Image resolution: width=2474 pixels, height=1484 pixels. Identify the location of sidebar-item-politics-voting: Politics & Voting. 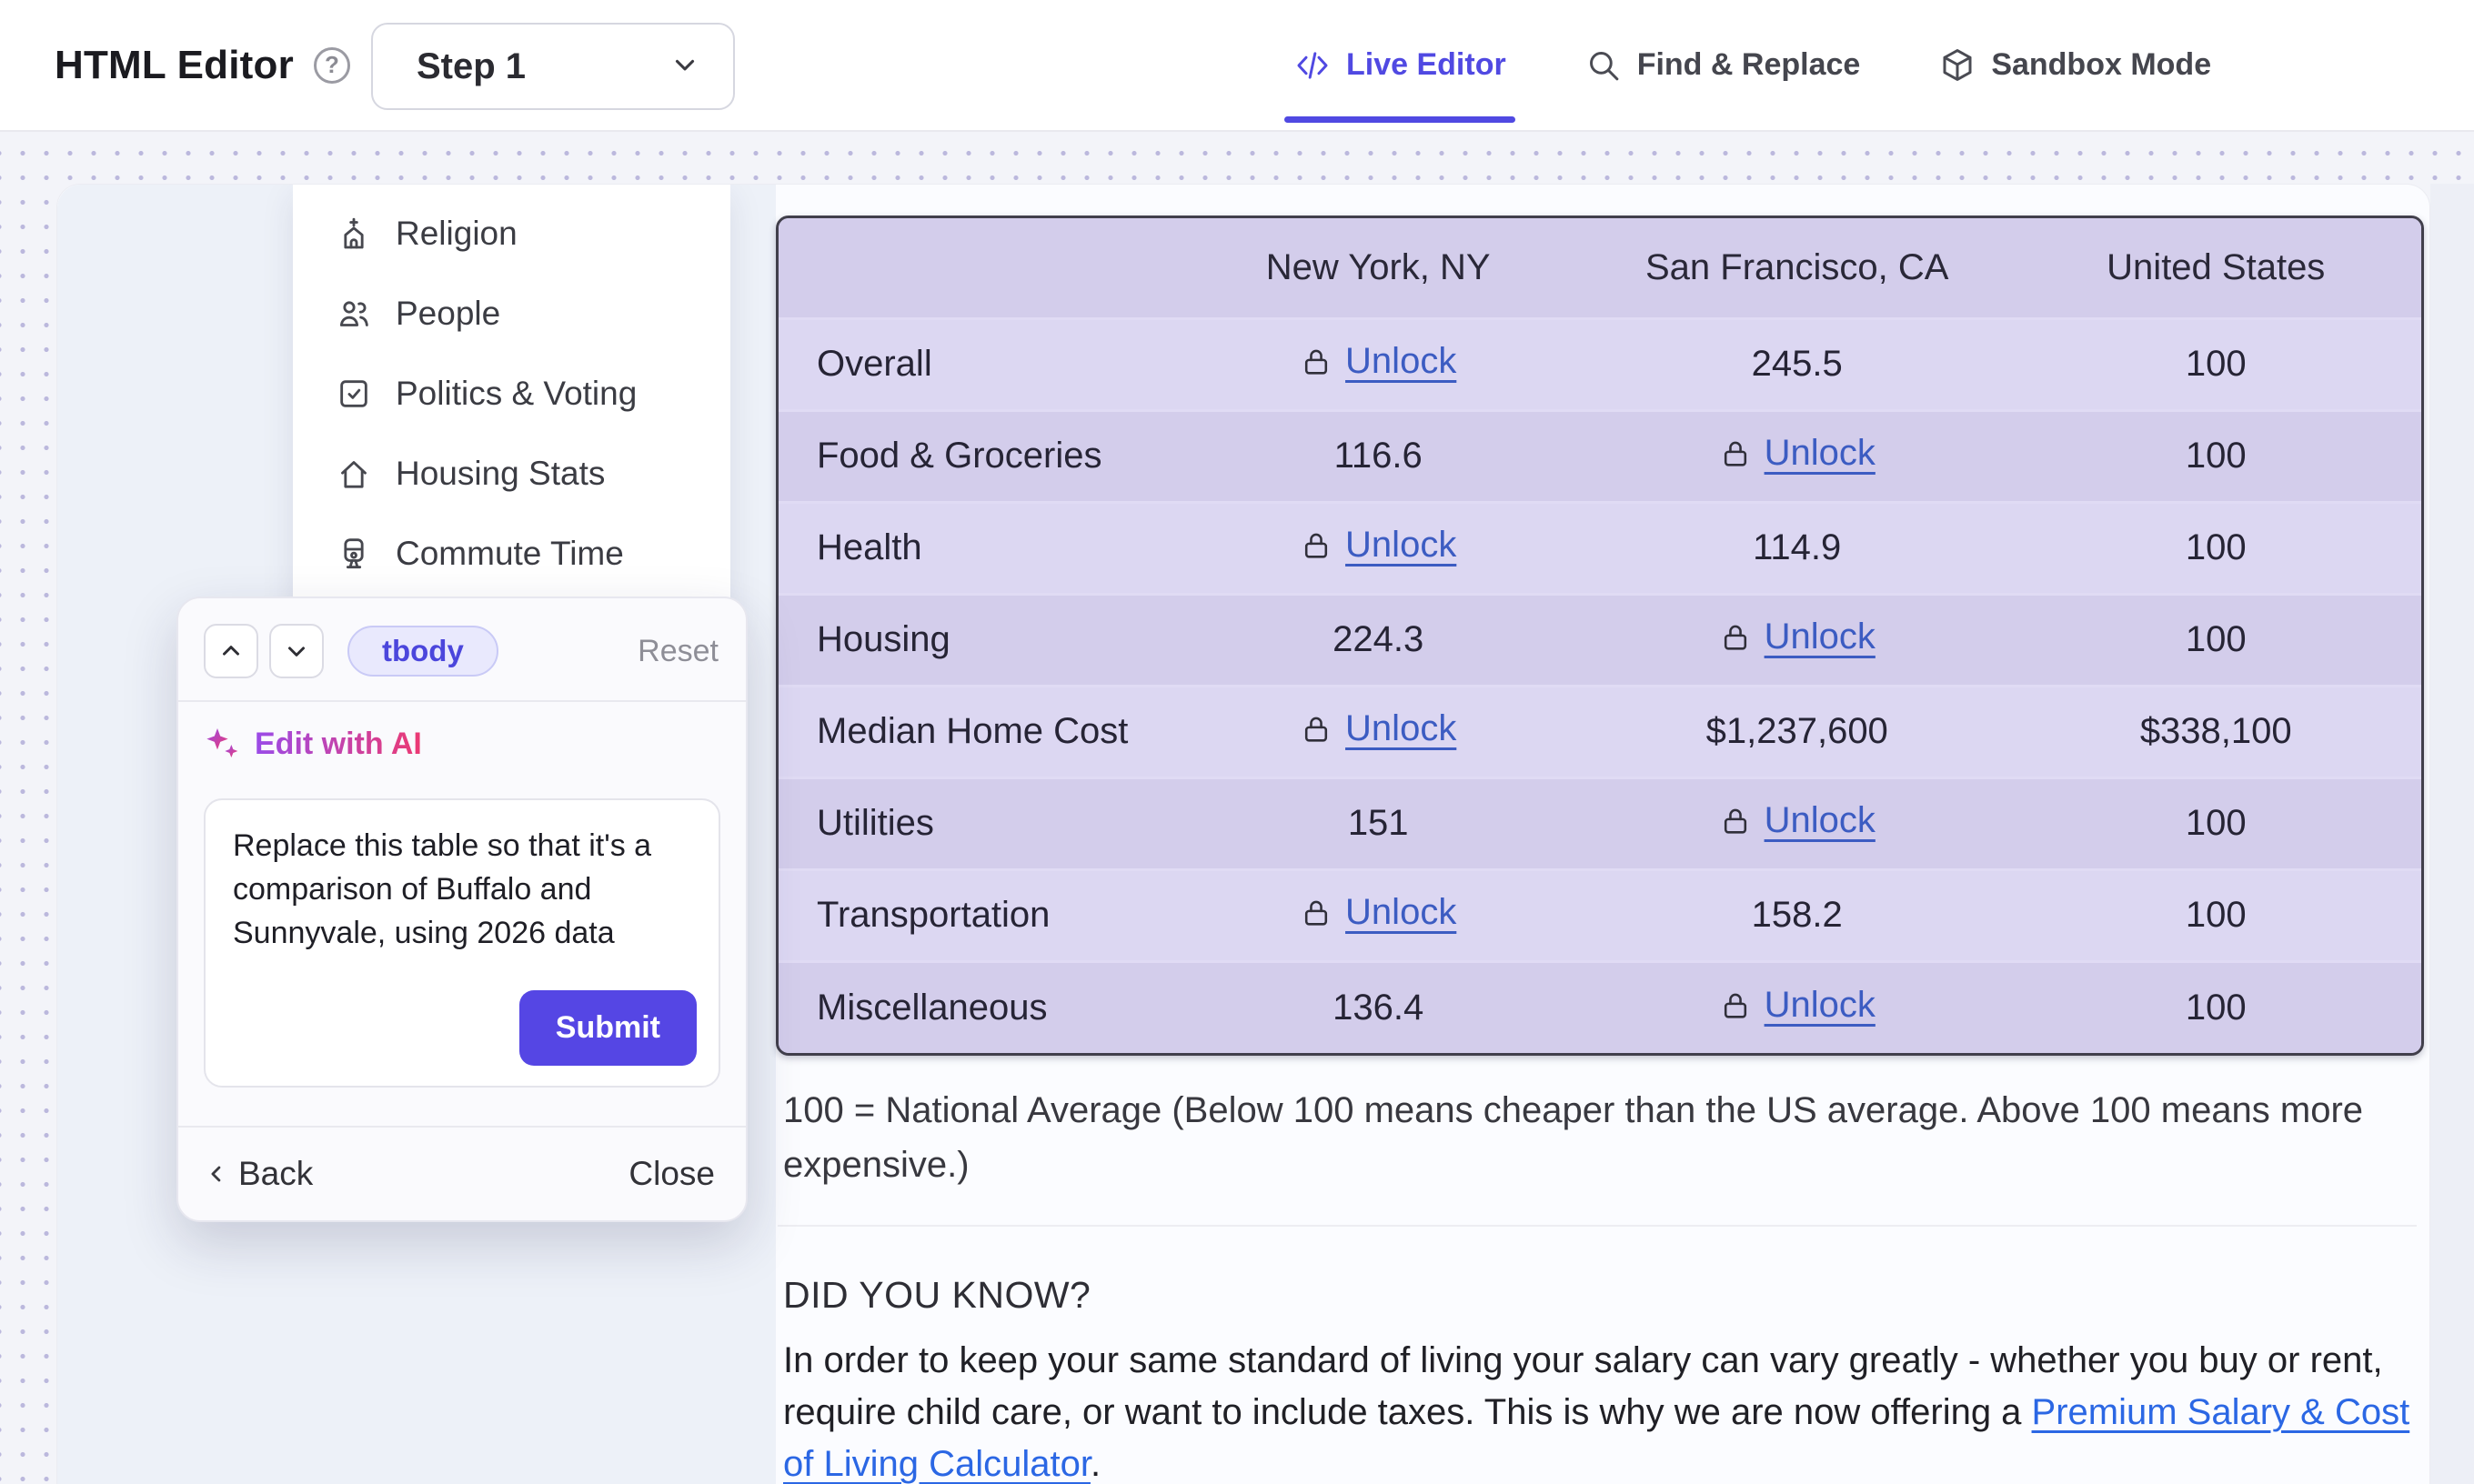
(511, 394).